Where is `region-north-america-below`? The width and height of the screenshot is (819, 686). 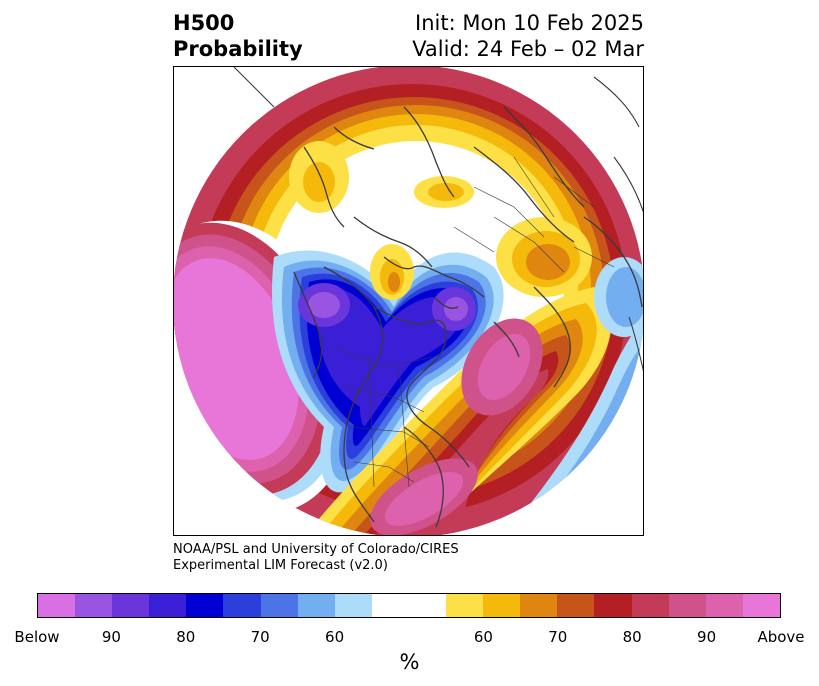 region-north-america-below is located at coordinates (388, 368).